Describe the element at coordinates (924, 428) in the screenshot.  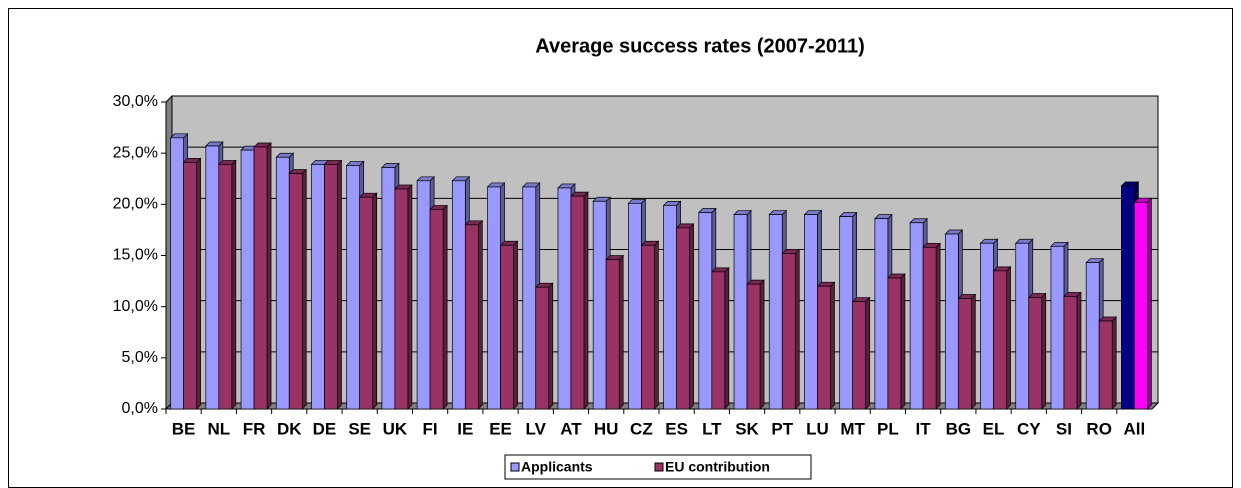
I see `x-tick-label: IT` at that location.